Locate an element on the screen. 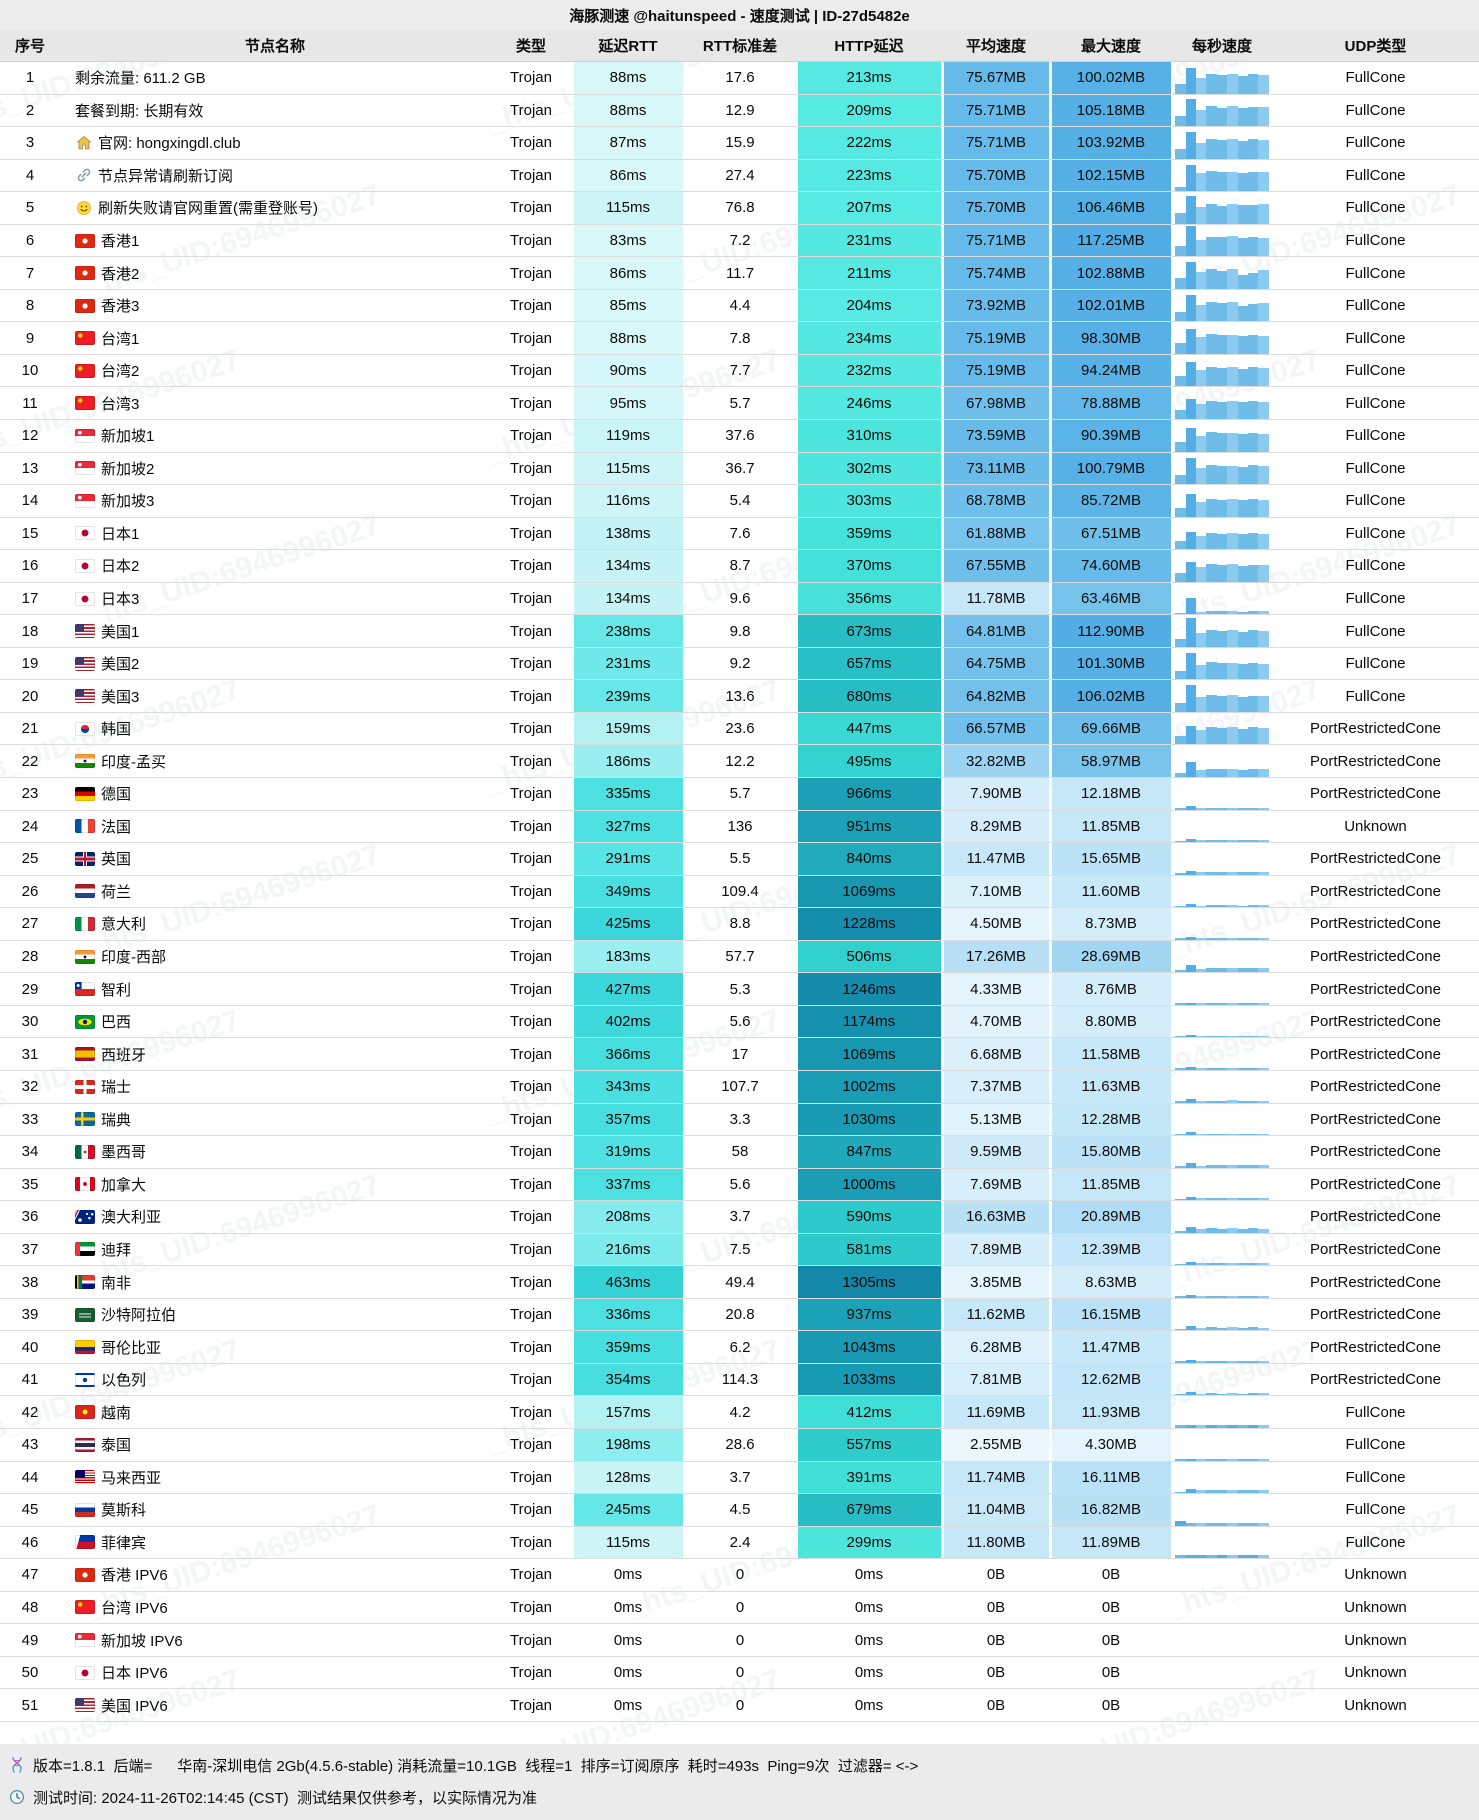 The height and width of the screenshot is (1820, 1479). avg-speed-cell: 7.89MB is located at coordinates (996, 1249).